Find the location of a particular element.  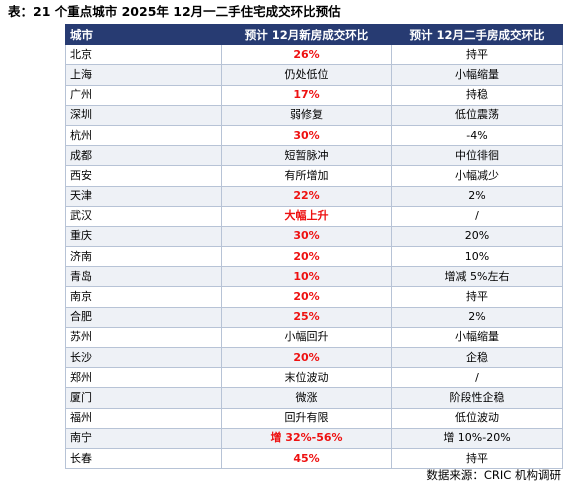

city-cell: 武汉 is located at coordinates (143, 216).